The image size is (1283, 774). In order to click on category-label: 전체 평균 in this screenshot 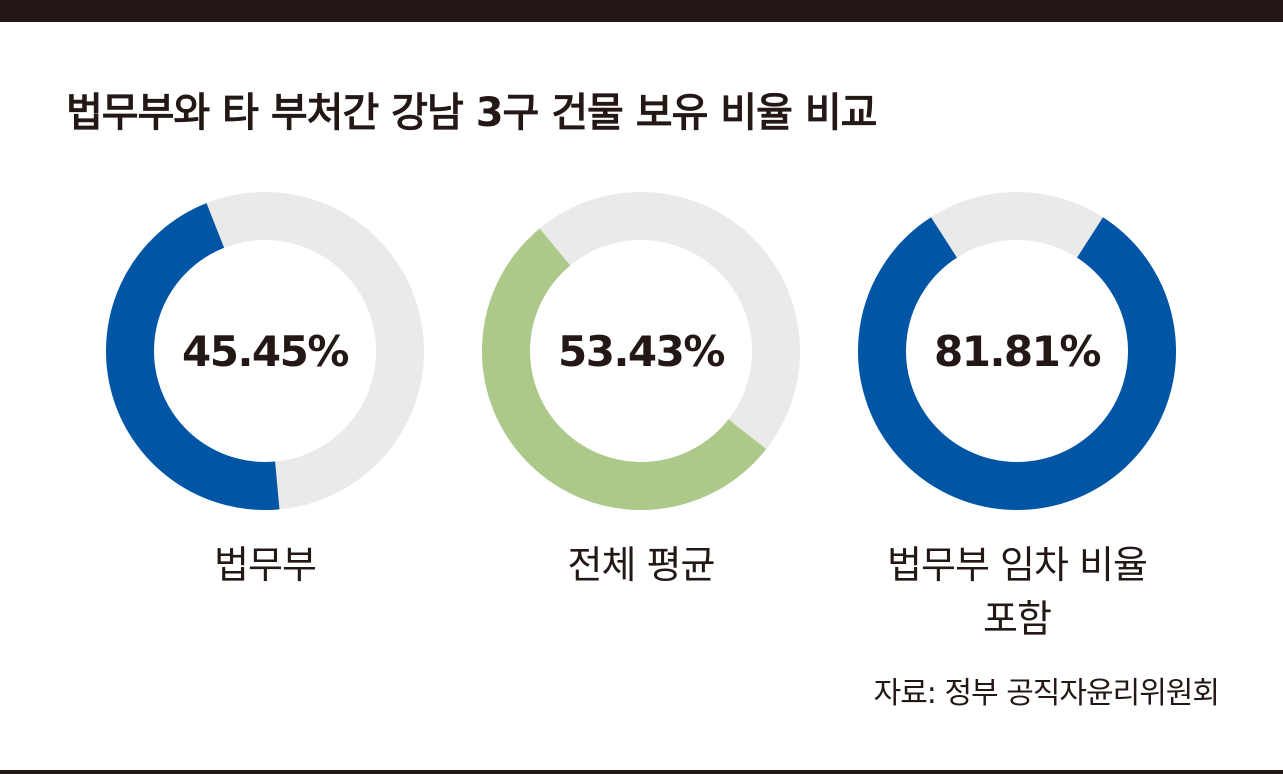, I will do `click(641, 565)`.